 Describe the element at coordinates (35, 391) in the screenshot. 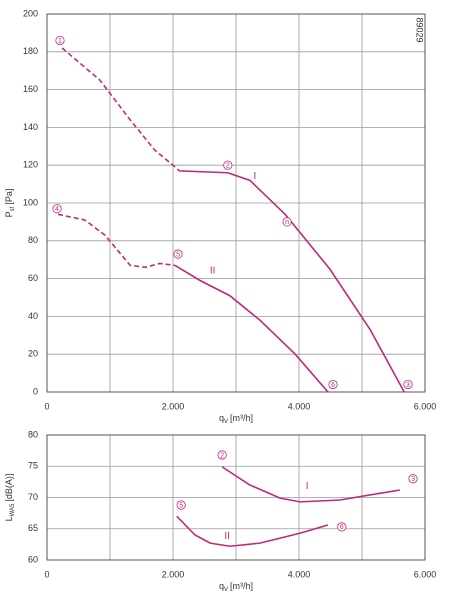

I see `y-tick-label: 0` at that location.